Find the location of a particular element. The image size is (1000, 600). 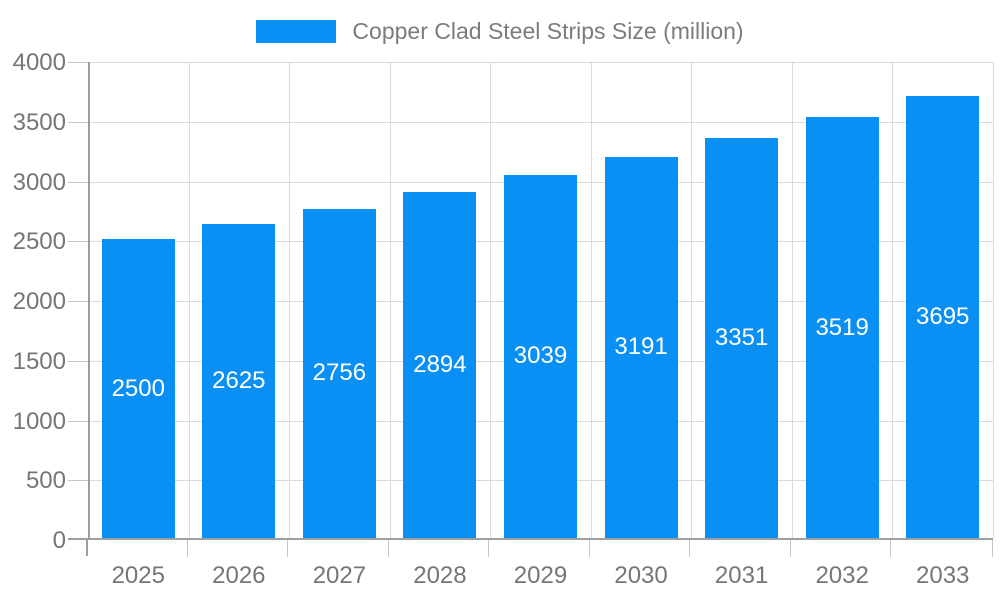

bar-value-label: 3039 is located at coordinates (540, 356).